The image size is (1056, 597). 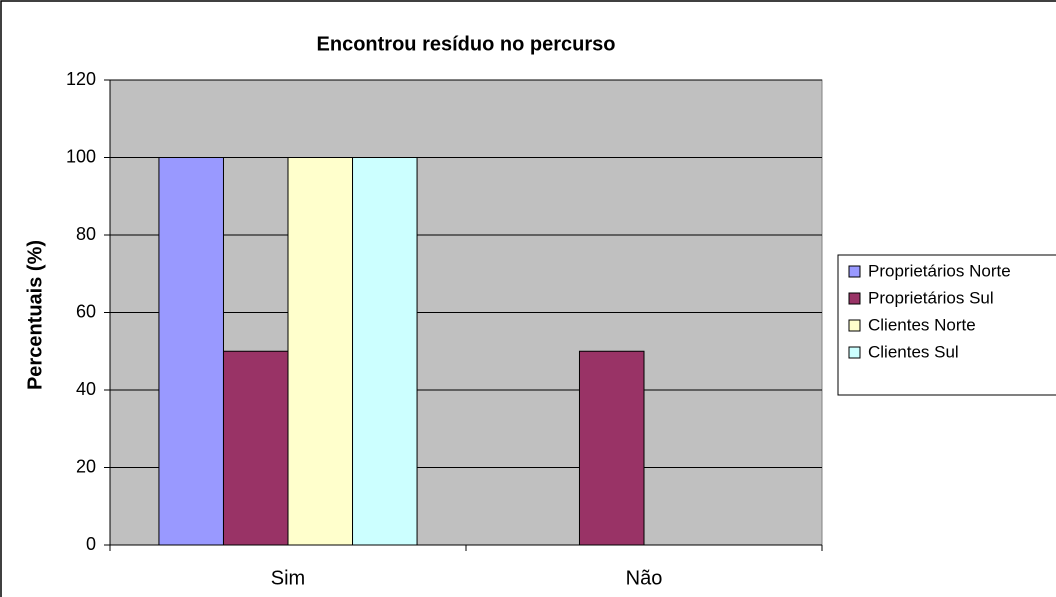 I want to click on y-tick-label: 120, so click(x=81, y=79).